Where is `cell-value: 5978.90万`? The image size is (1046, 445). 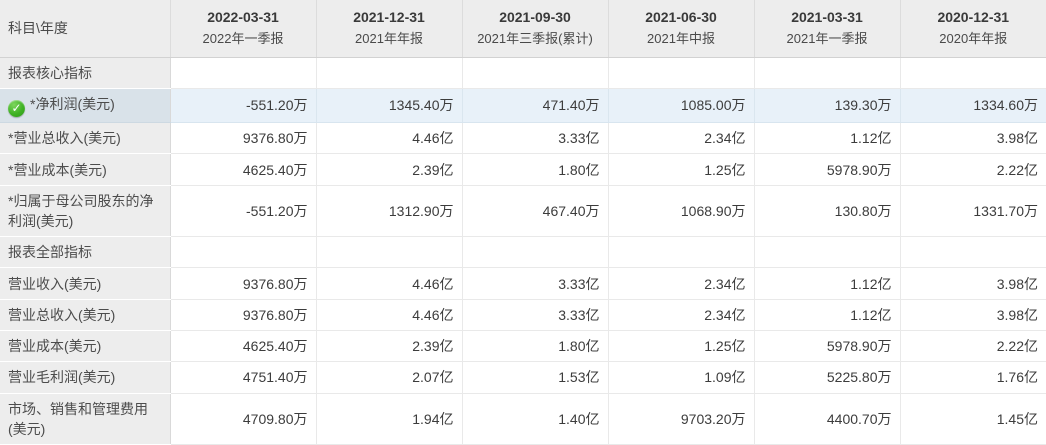 cell-value: 5978.90万 is located at coordinates (826, 346).